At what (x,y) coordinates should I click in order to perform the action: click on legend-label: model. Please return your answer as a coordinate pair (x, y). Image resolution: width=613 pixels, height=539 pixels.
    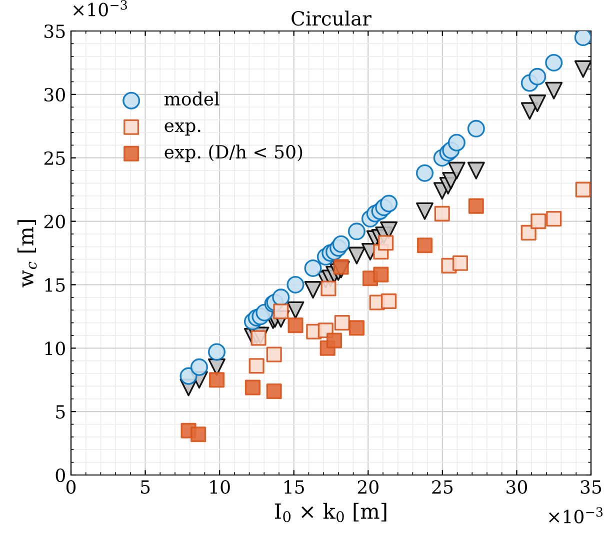
    Looking at the image, I should click on (192, 99).